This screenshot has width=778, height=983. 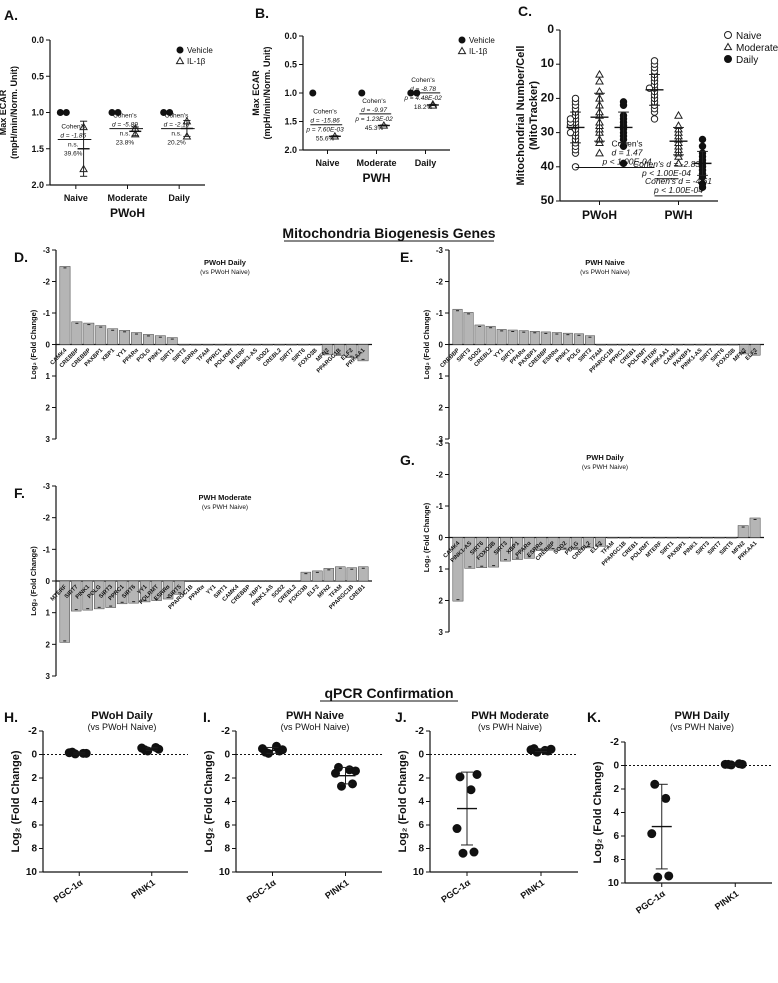 What do you see at coordinates (290, 122) in the screenshot?
I see `y-tick-label: 1.5` at bounding box center [290, 122].